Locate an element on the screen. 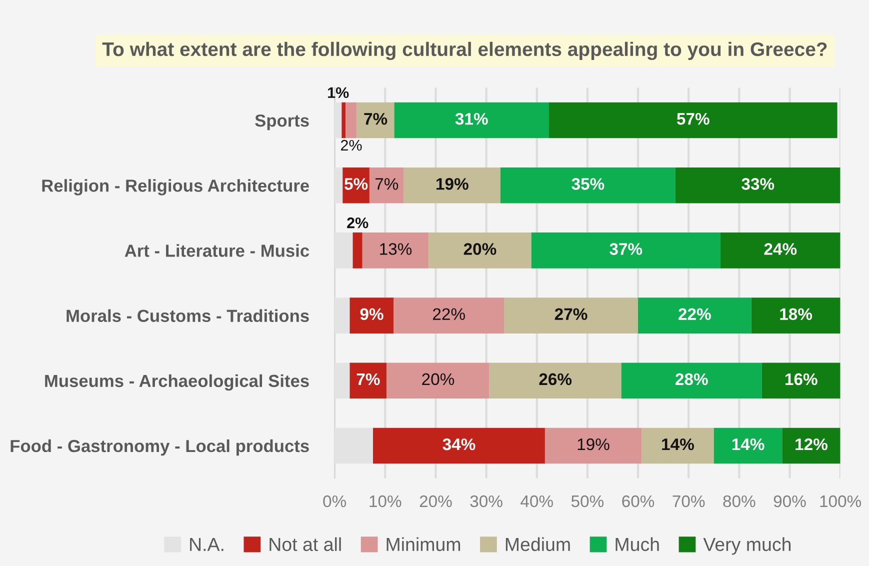 This screenshot has height=566, width=869. data-label: 24% is located at coordinates (780, 249).